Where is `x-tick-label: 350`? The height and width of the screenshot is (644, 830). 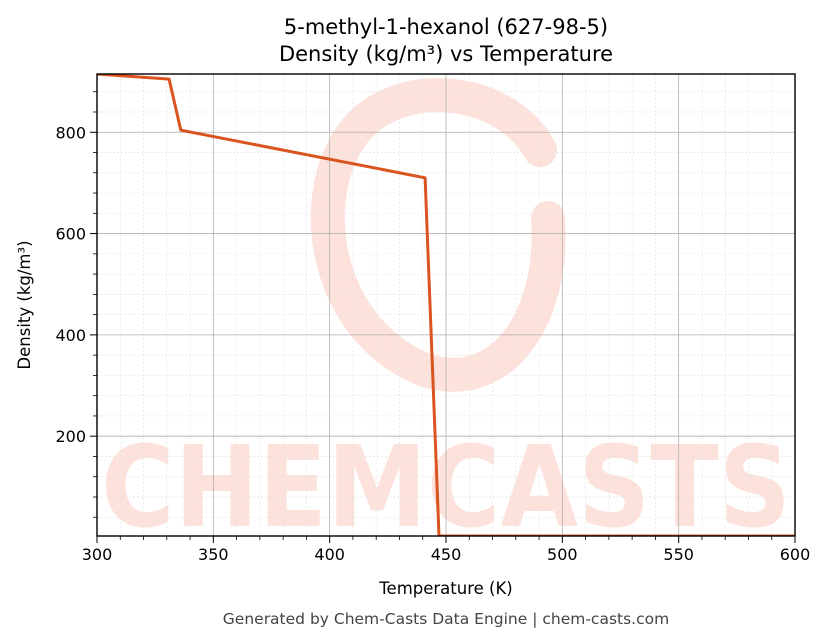
x-tick-label: 350 is located at coordinates (213, 554).